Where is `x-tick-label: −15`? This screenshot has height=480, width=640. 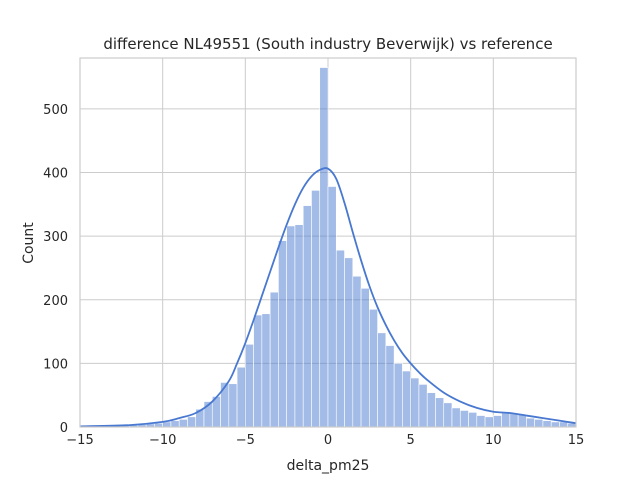
x-tick-label: −15 is located at coordinates (79, 440).